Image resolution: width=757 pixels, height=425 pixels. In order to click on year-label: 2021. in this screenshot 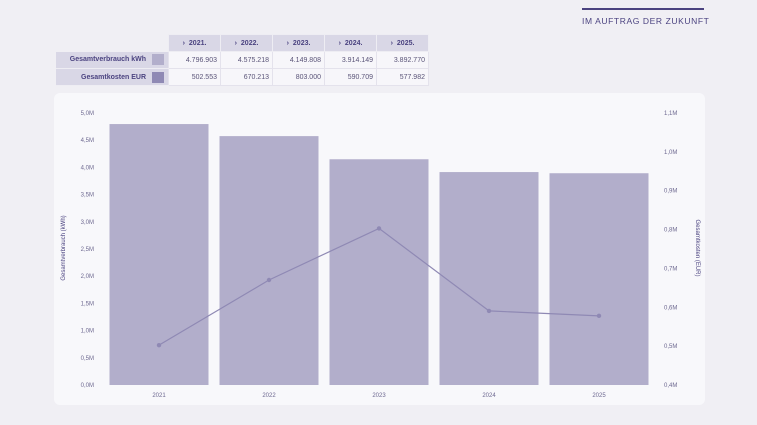, I will do `click(197, 43)`.